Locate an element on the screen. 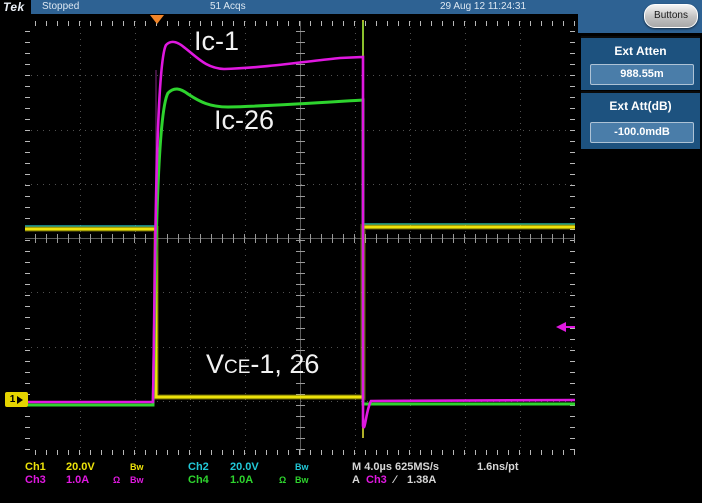 The width and height of the screenshot is (702, 503). trigger-mode: A is located at coordinates (356, 480).